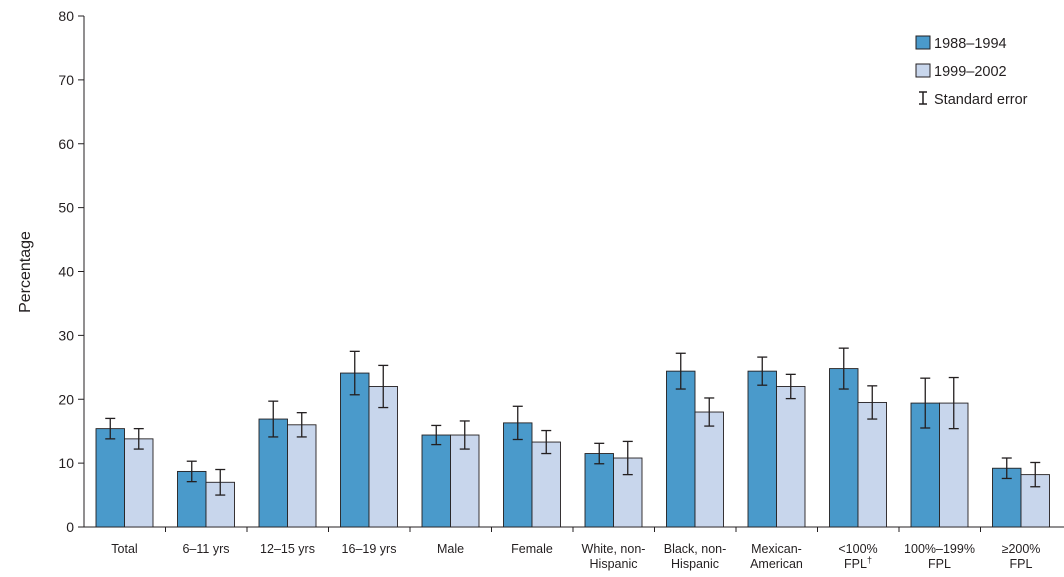  I want to click on y-axis-title: Percentage, so click(25, 272).